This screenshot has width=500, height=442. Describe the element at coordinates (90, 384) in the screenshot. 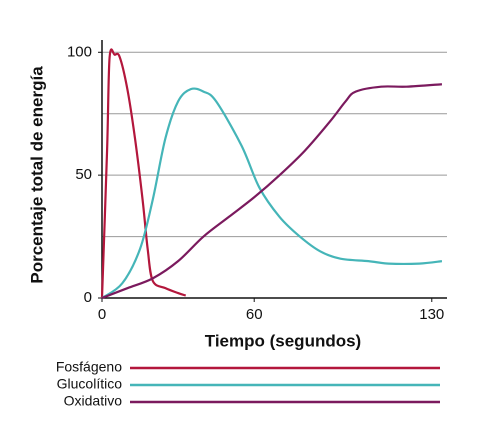

I see `legend-label: Glucolítico` at that location.